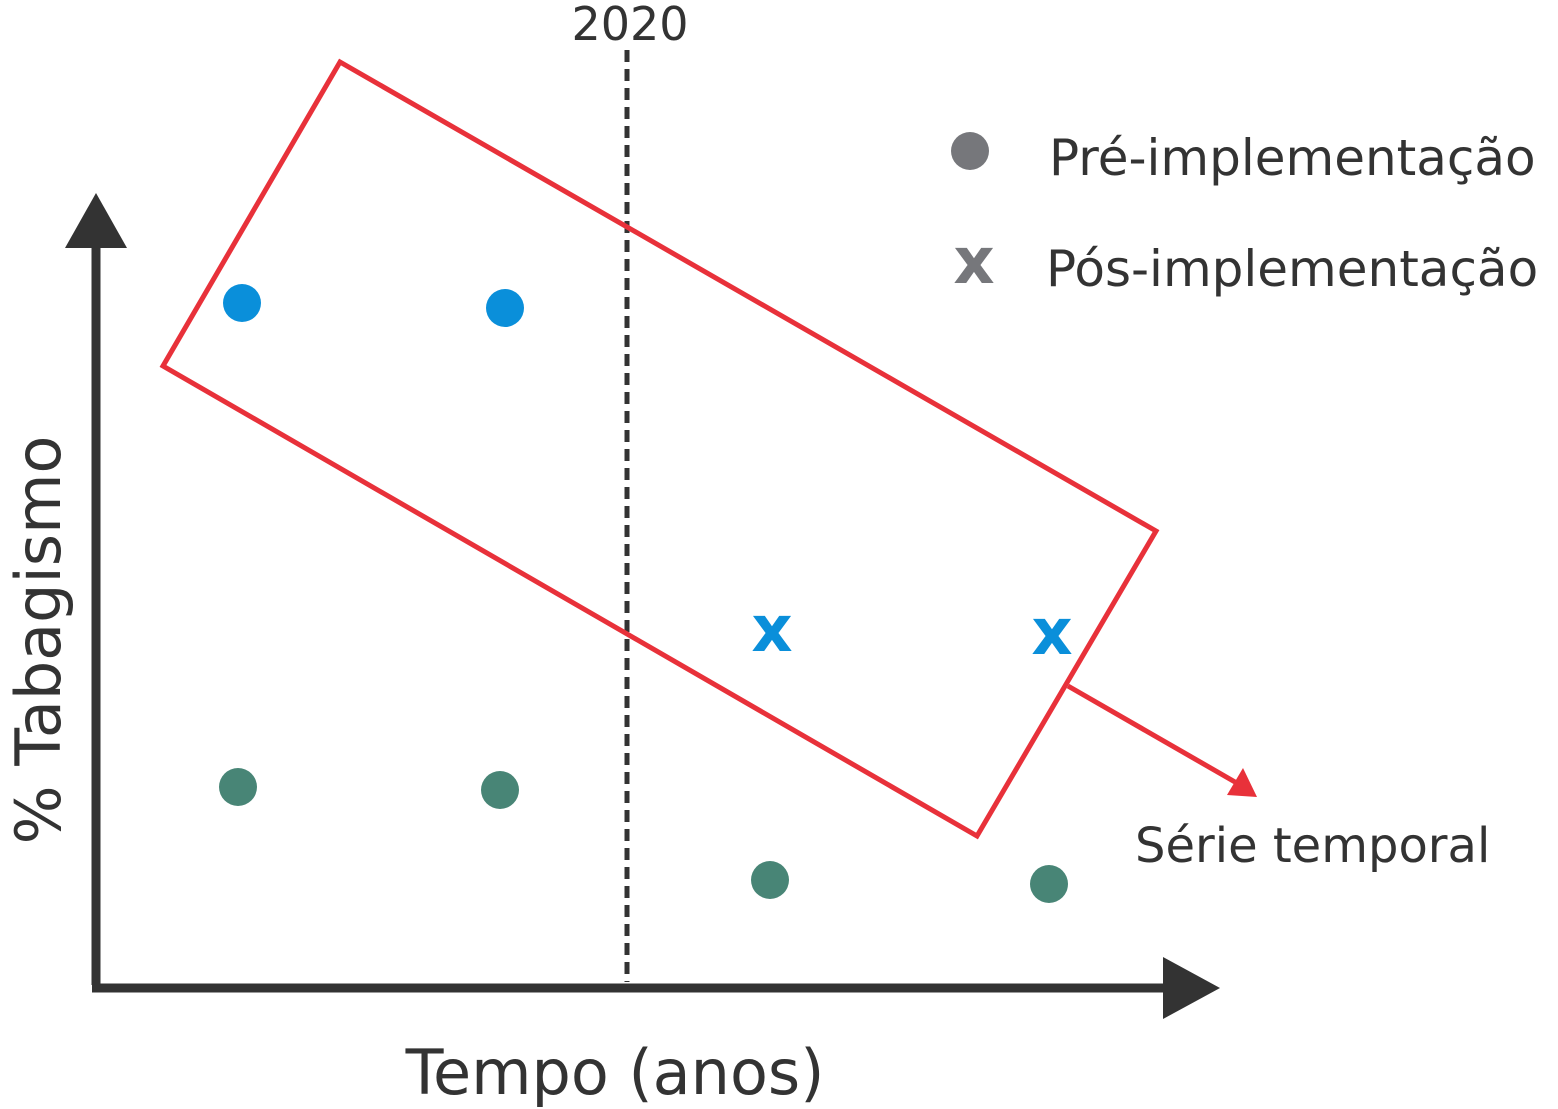  Describe the element at coordinates (1242, 782) in the screenshot. I see `annotation-arrow-icon` at that location.